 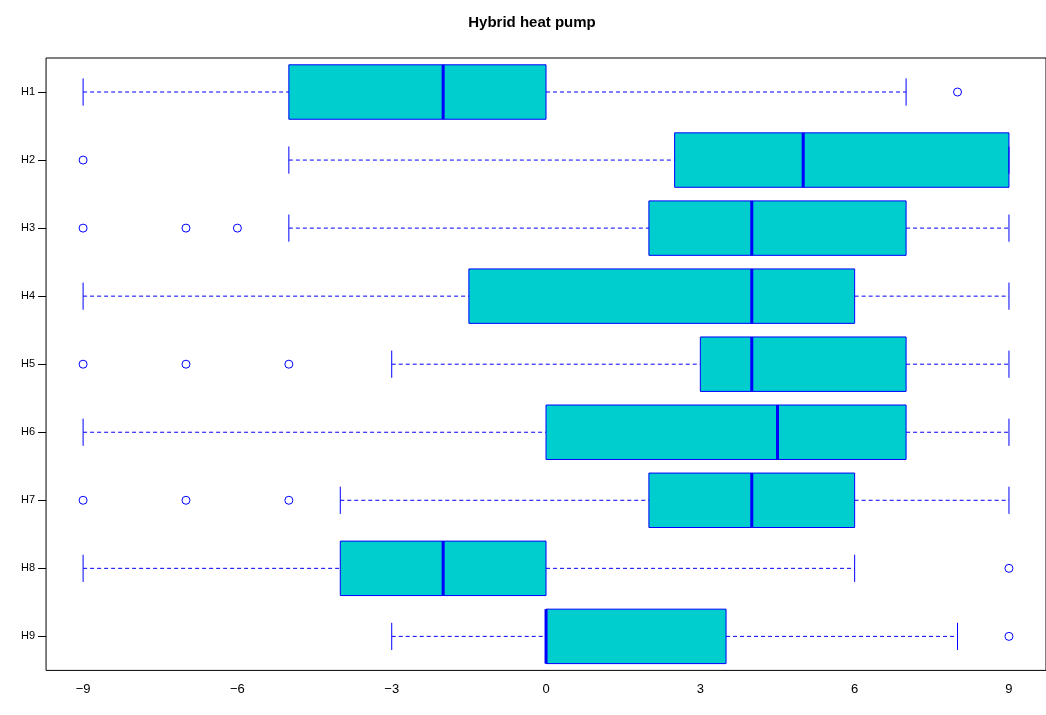 What do you see at coordinates (28, 567) in the screenshot?
I see `y-tick-label: H8` at bounding box center [28, 567].